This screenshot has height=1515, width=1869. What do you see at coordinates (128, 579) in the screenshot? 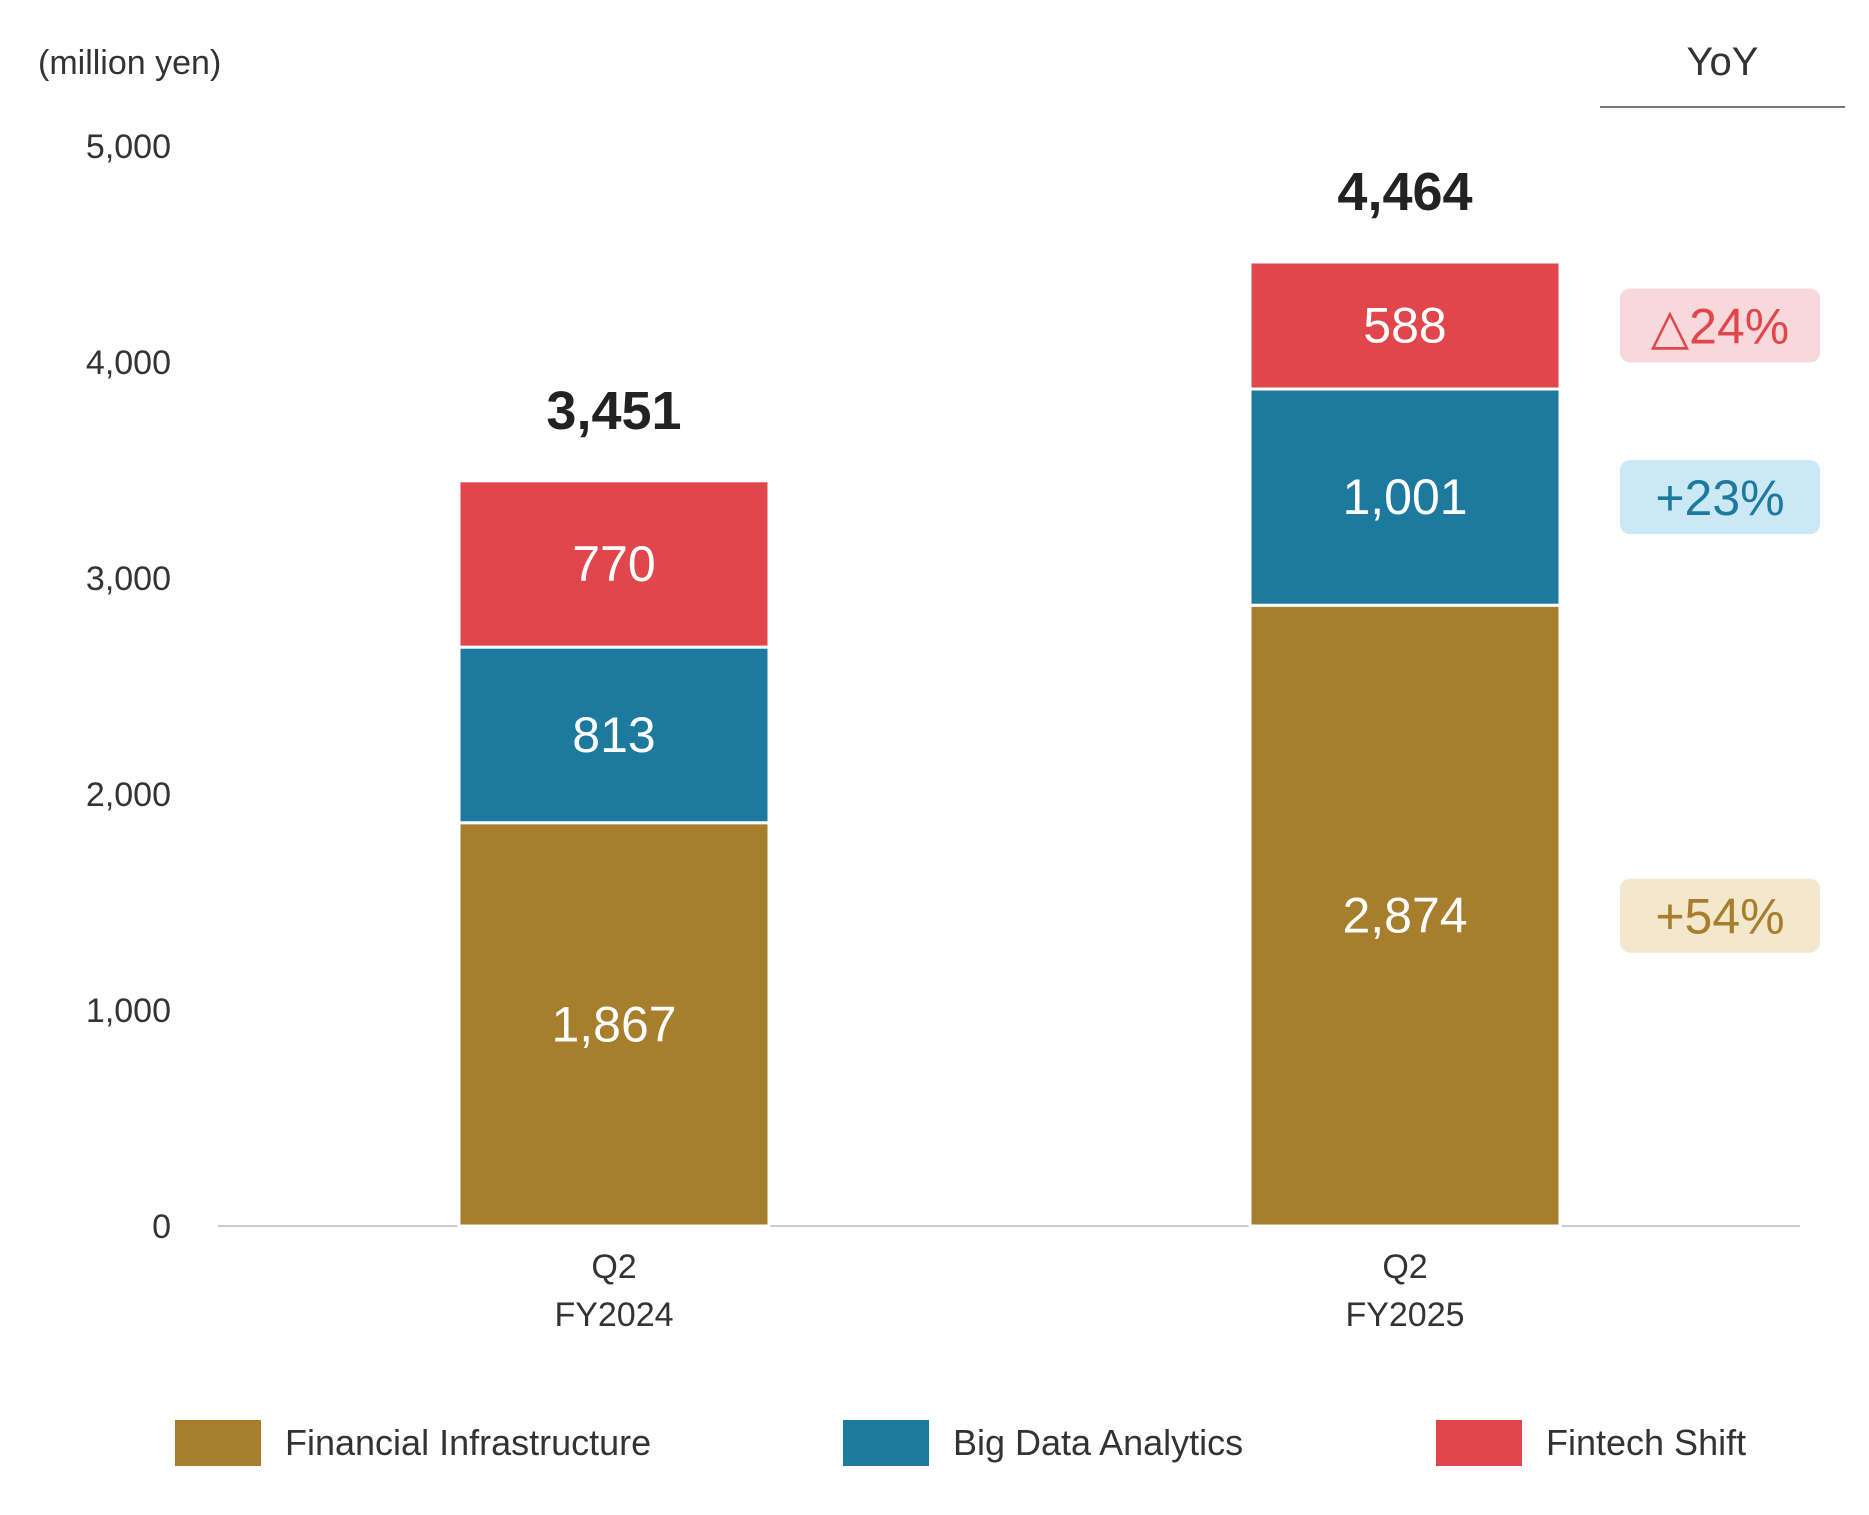
I see `y-tick-label: 3,000` at bounding box center [128, 579].